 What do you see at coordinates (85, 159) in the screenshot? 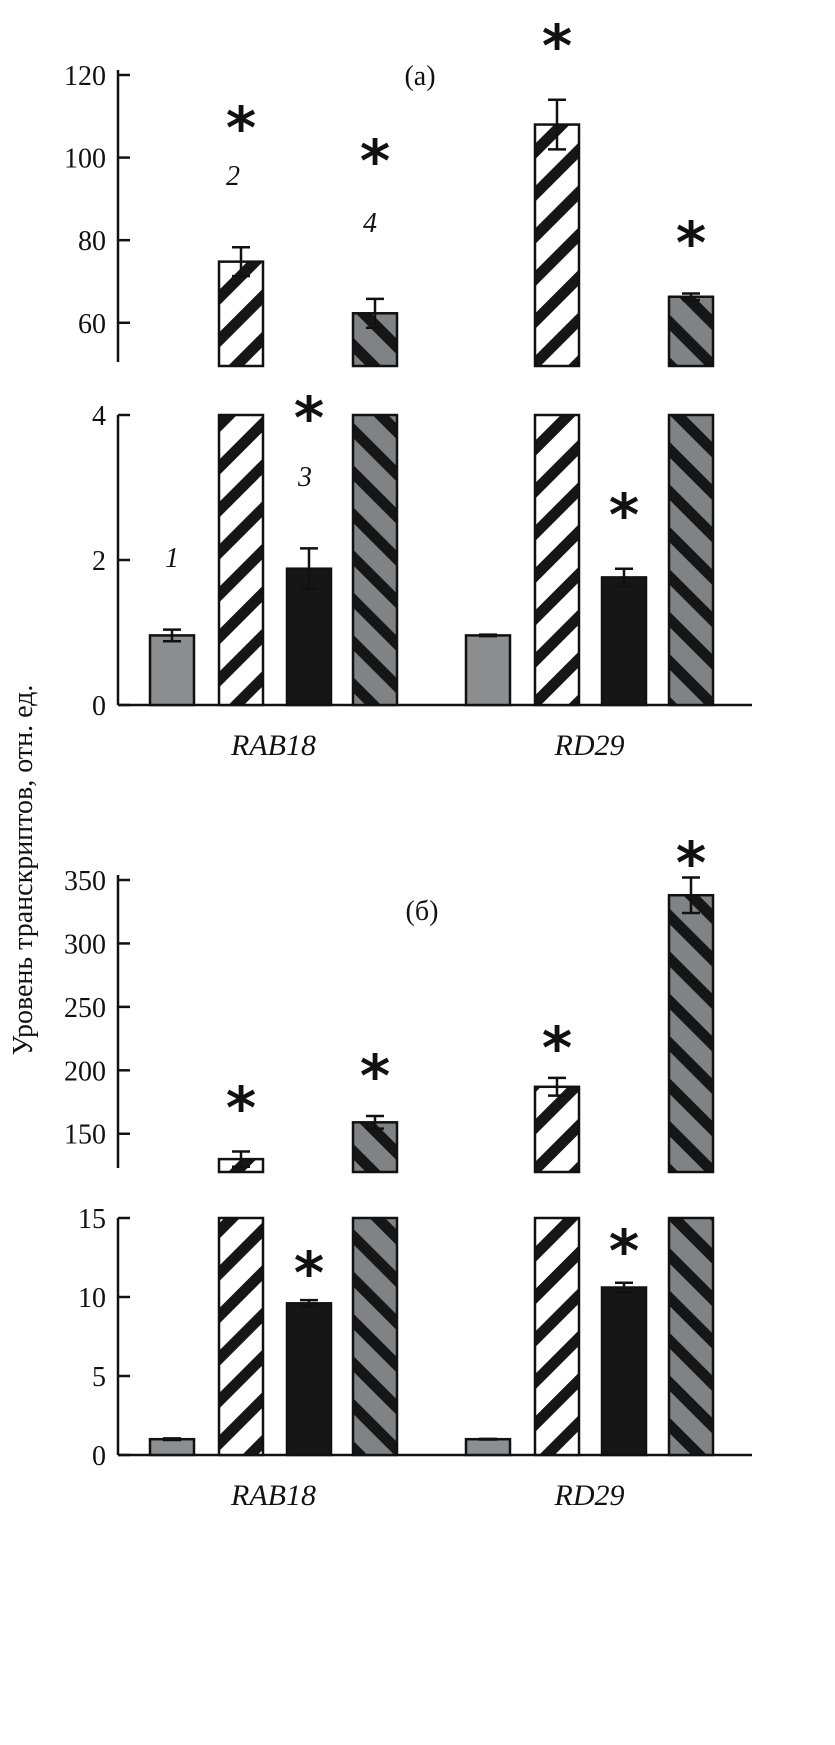
I see `y-tick-label: 100` at bounding box center [85, 159].